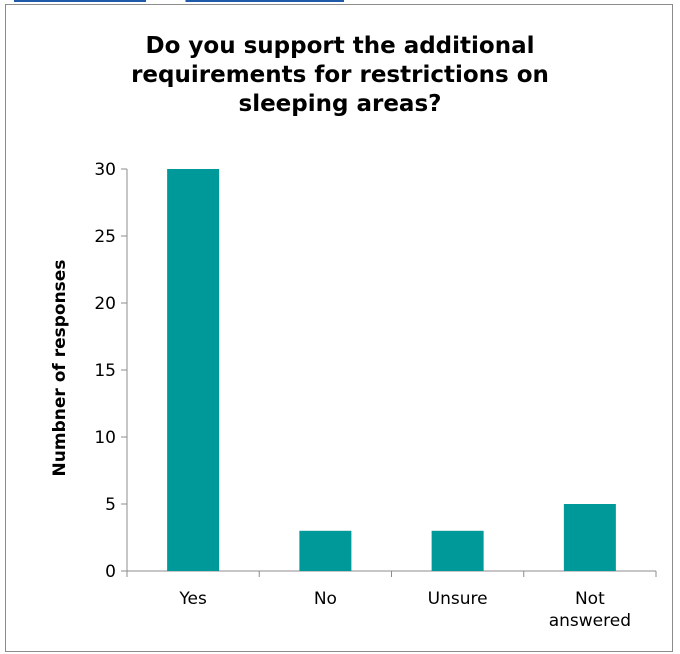 The height and width of the screenshot is (654, 680). What do you see at coordinates (105, 304) in the screenshot?
I see `y-tick-label: 20` at bounding box center [105, 304].